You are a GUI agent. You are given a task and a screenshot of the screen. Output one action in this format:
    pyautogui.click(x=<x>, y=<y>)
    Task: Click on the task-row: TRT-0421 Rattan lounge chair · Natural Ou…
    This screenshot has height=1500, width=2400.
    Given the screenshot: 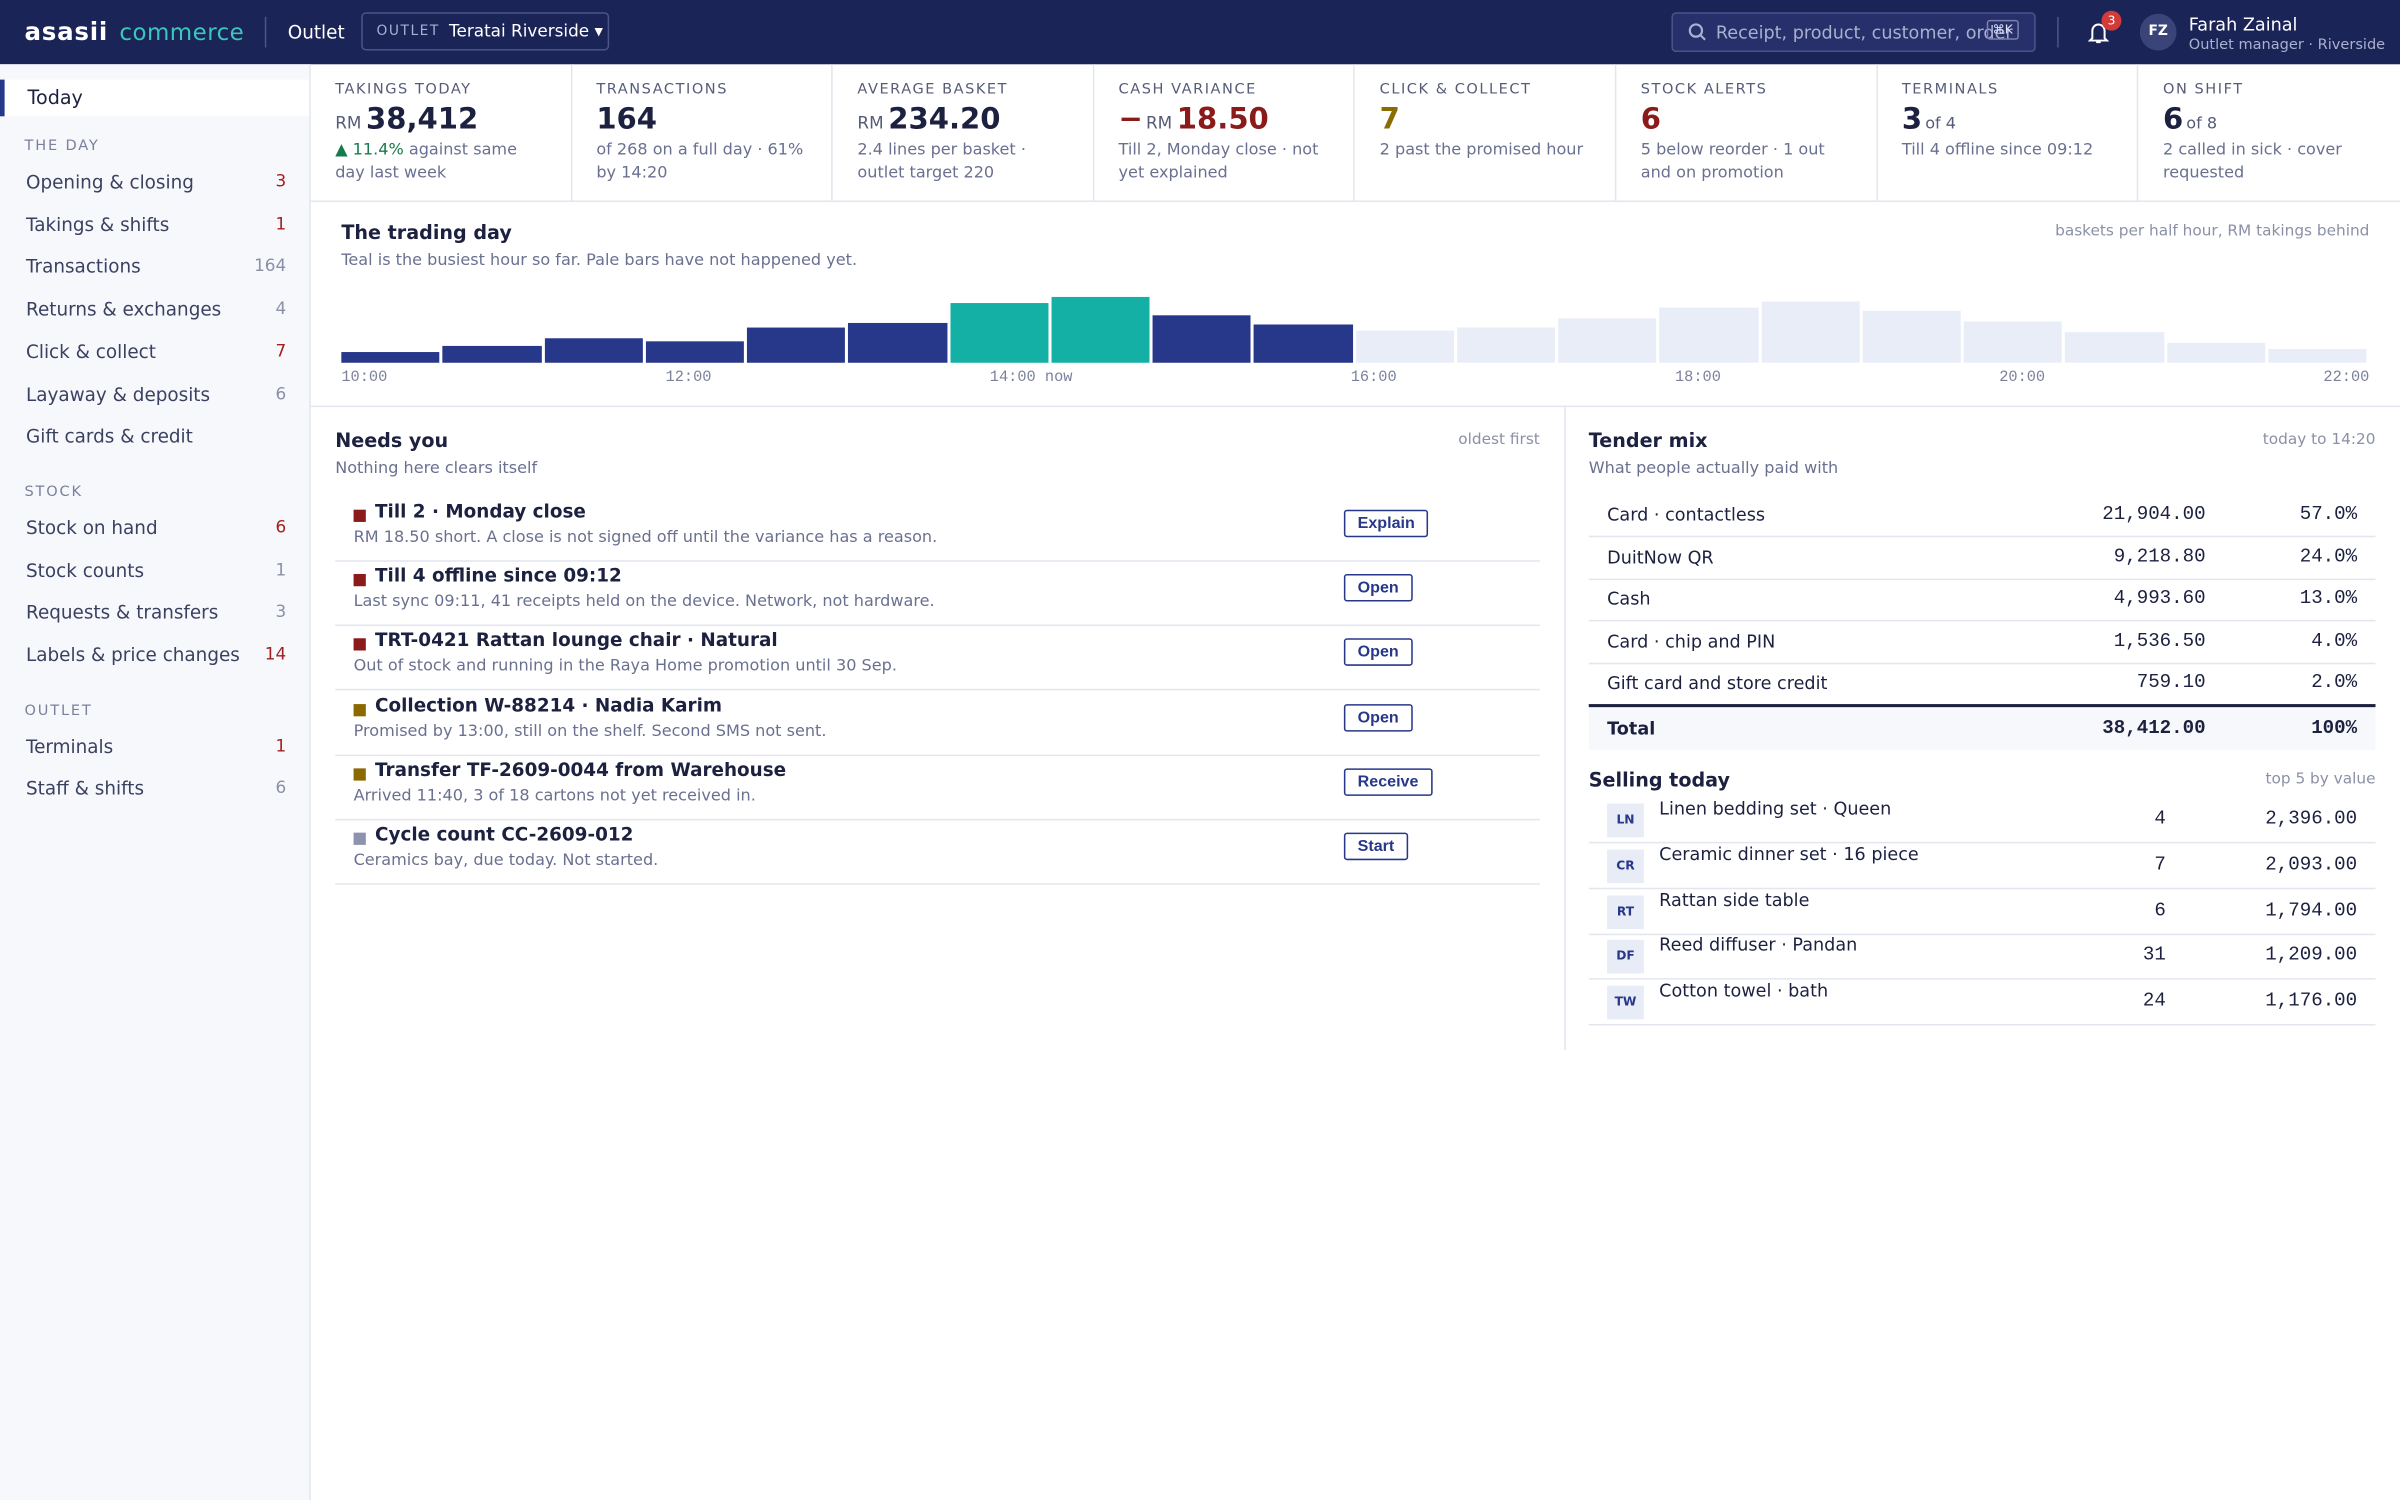 What is the action you would take?
    pyautogui.click(x=937, y=658)
    